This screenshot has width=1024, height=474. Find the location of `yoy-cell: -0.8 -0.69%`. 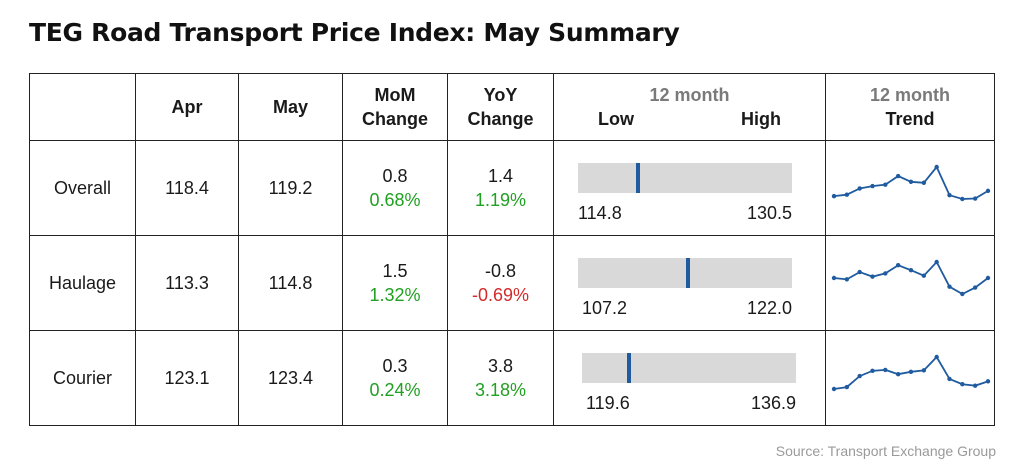

yoy-cell: -0.8 -0.69% is located at coordinates (500, 283).